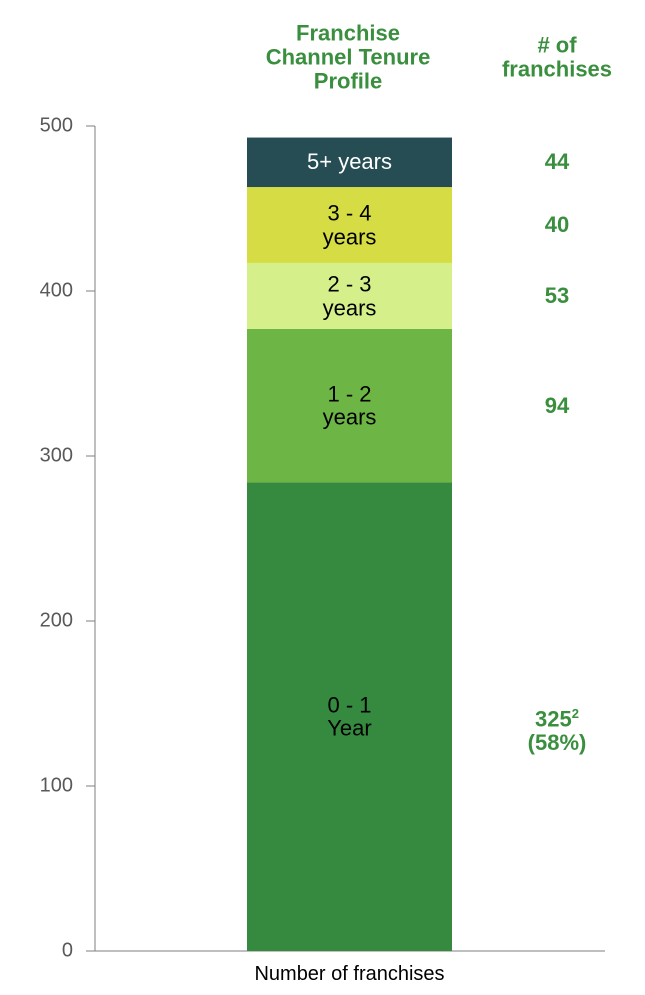 This screenshot has height=995, width=645. Describe the element at coordinates (575, 713) in the screenshot. I see `footnote-mark: 2` at that location.